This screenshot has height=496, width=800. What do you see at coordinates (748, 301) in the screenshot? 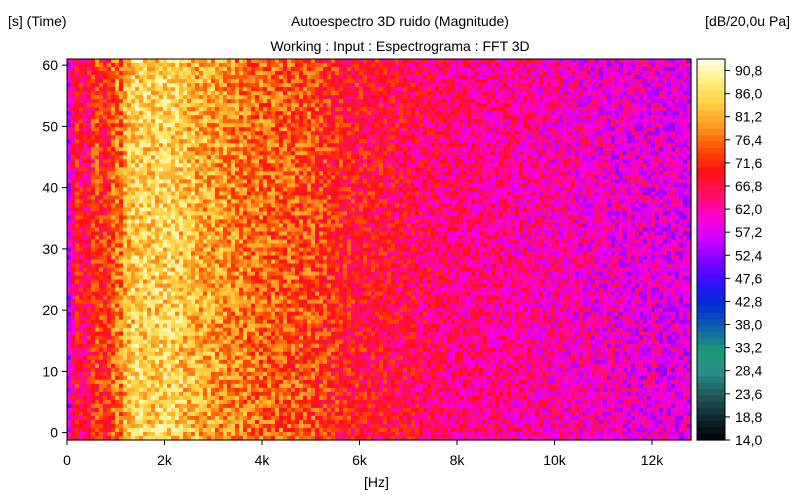
I see `colorbar-tick-label: 42,8` at bounding box center [748, 301].